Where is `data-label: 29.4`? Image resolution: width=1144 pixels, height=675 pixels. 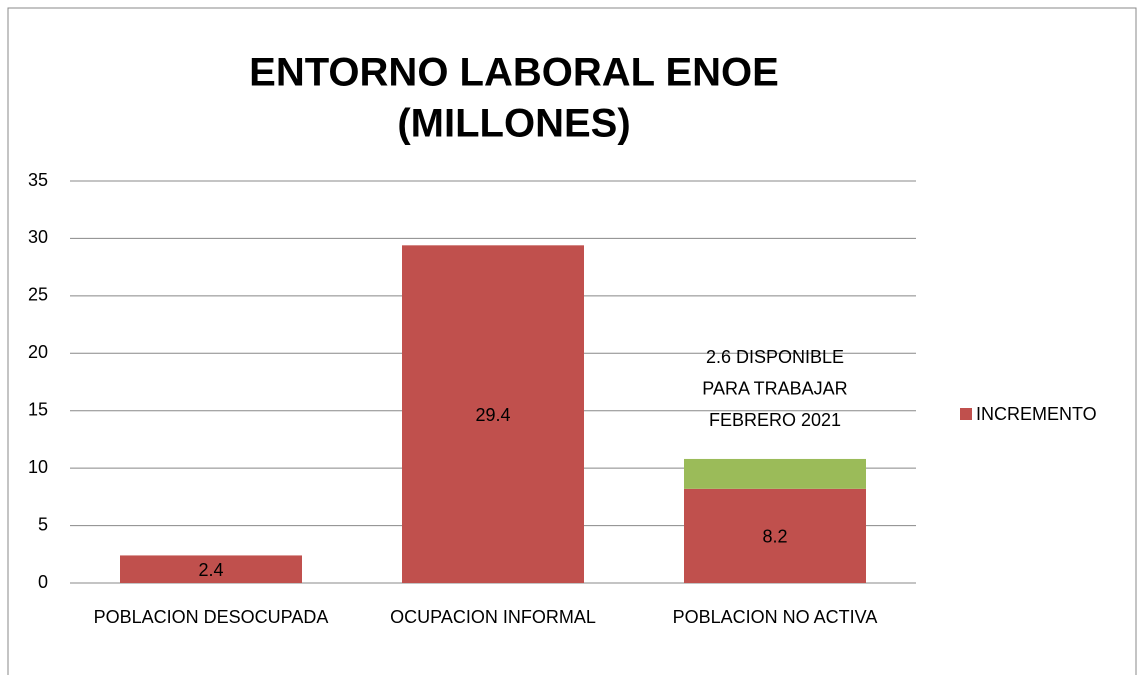 data-label: 29.4 is located at coordinates (492, 415).